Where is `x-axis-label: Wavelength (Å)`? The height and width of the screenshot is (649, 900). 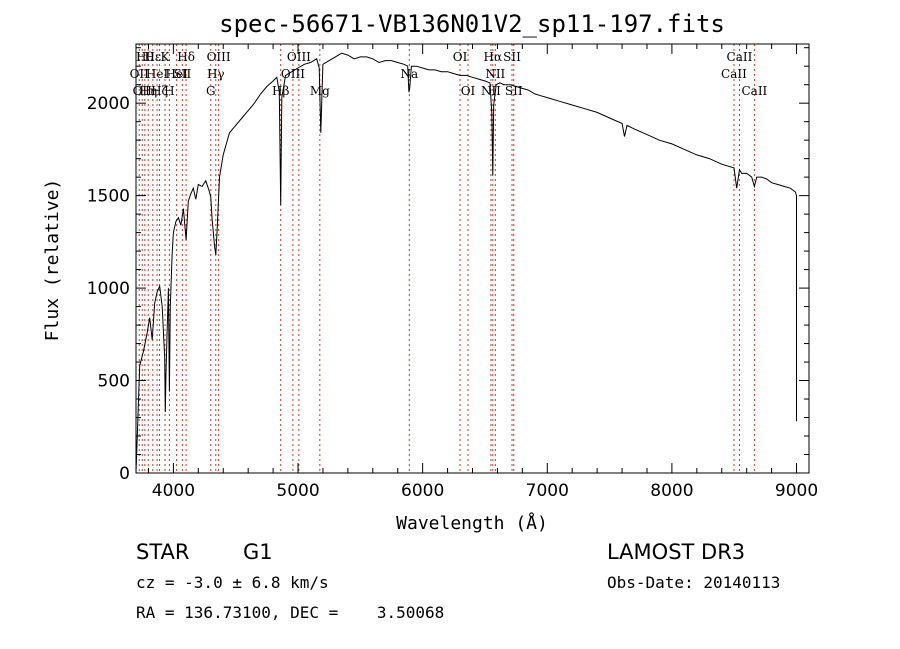
x-axis-label: Wavelength (Å) is located at coordinates (472, 523).